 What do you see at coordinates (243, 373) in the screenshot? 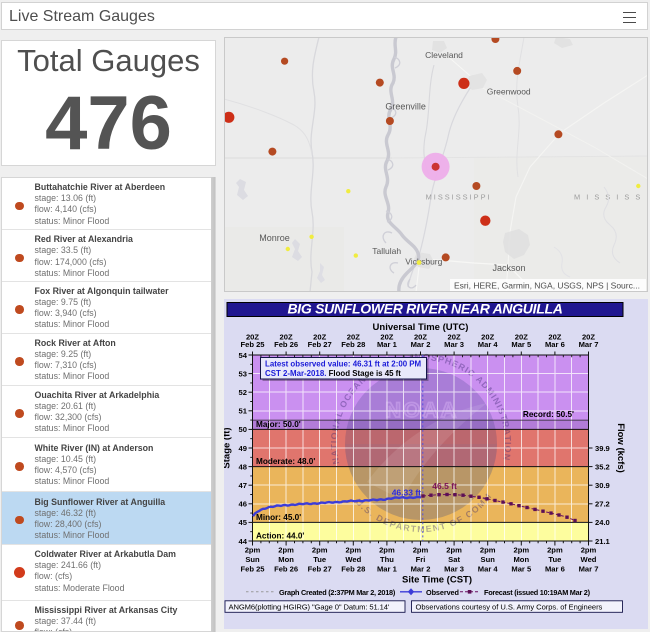
I see `svg-text: 53` at bounding box center [243, 373].